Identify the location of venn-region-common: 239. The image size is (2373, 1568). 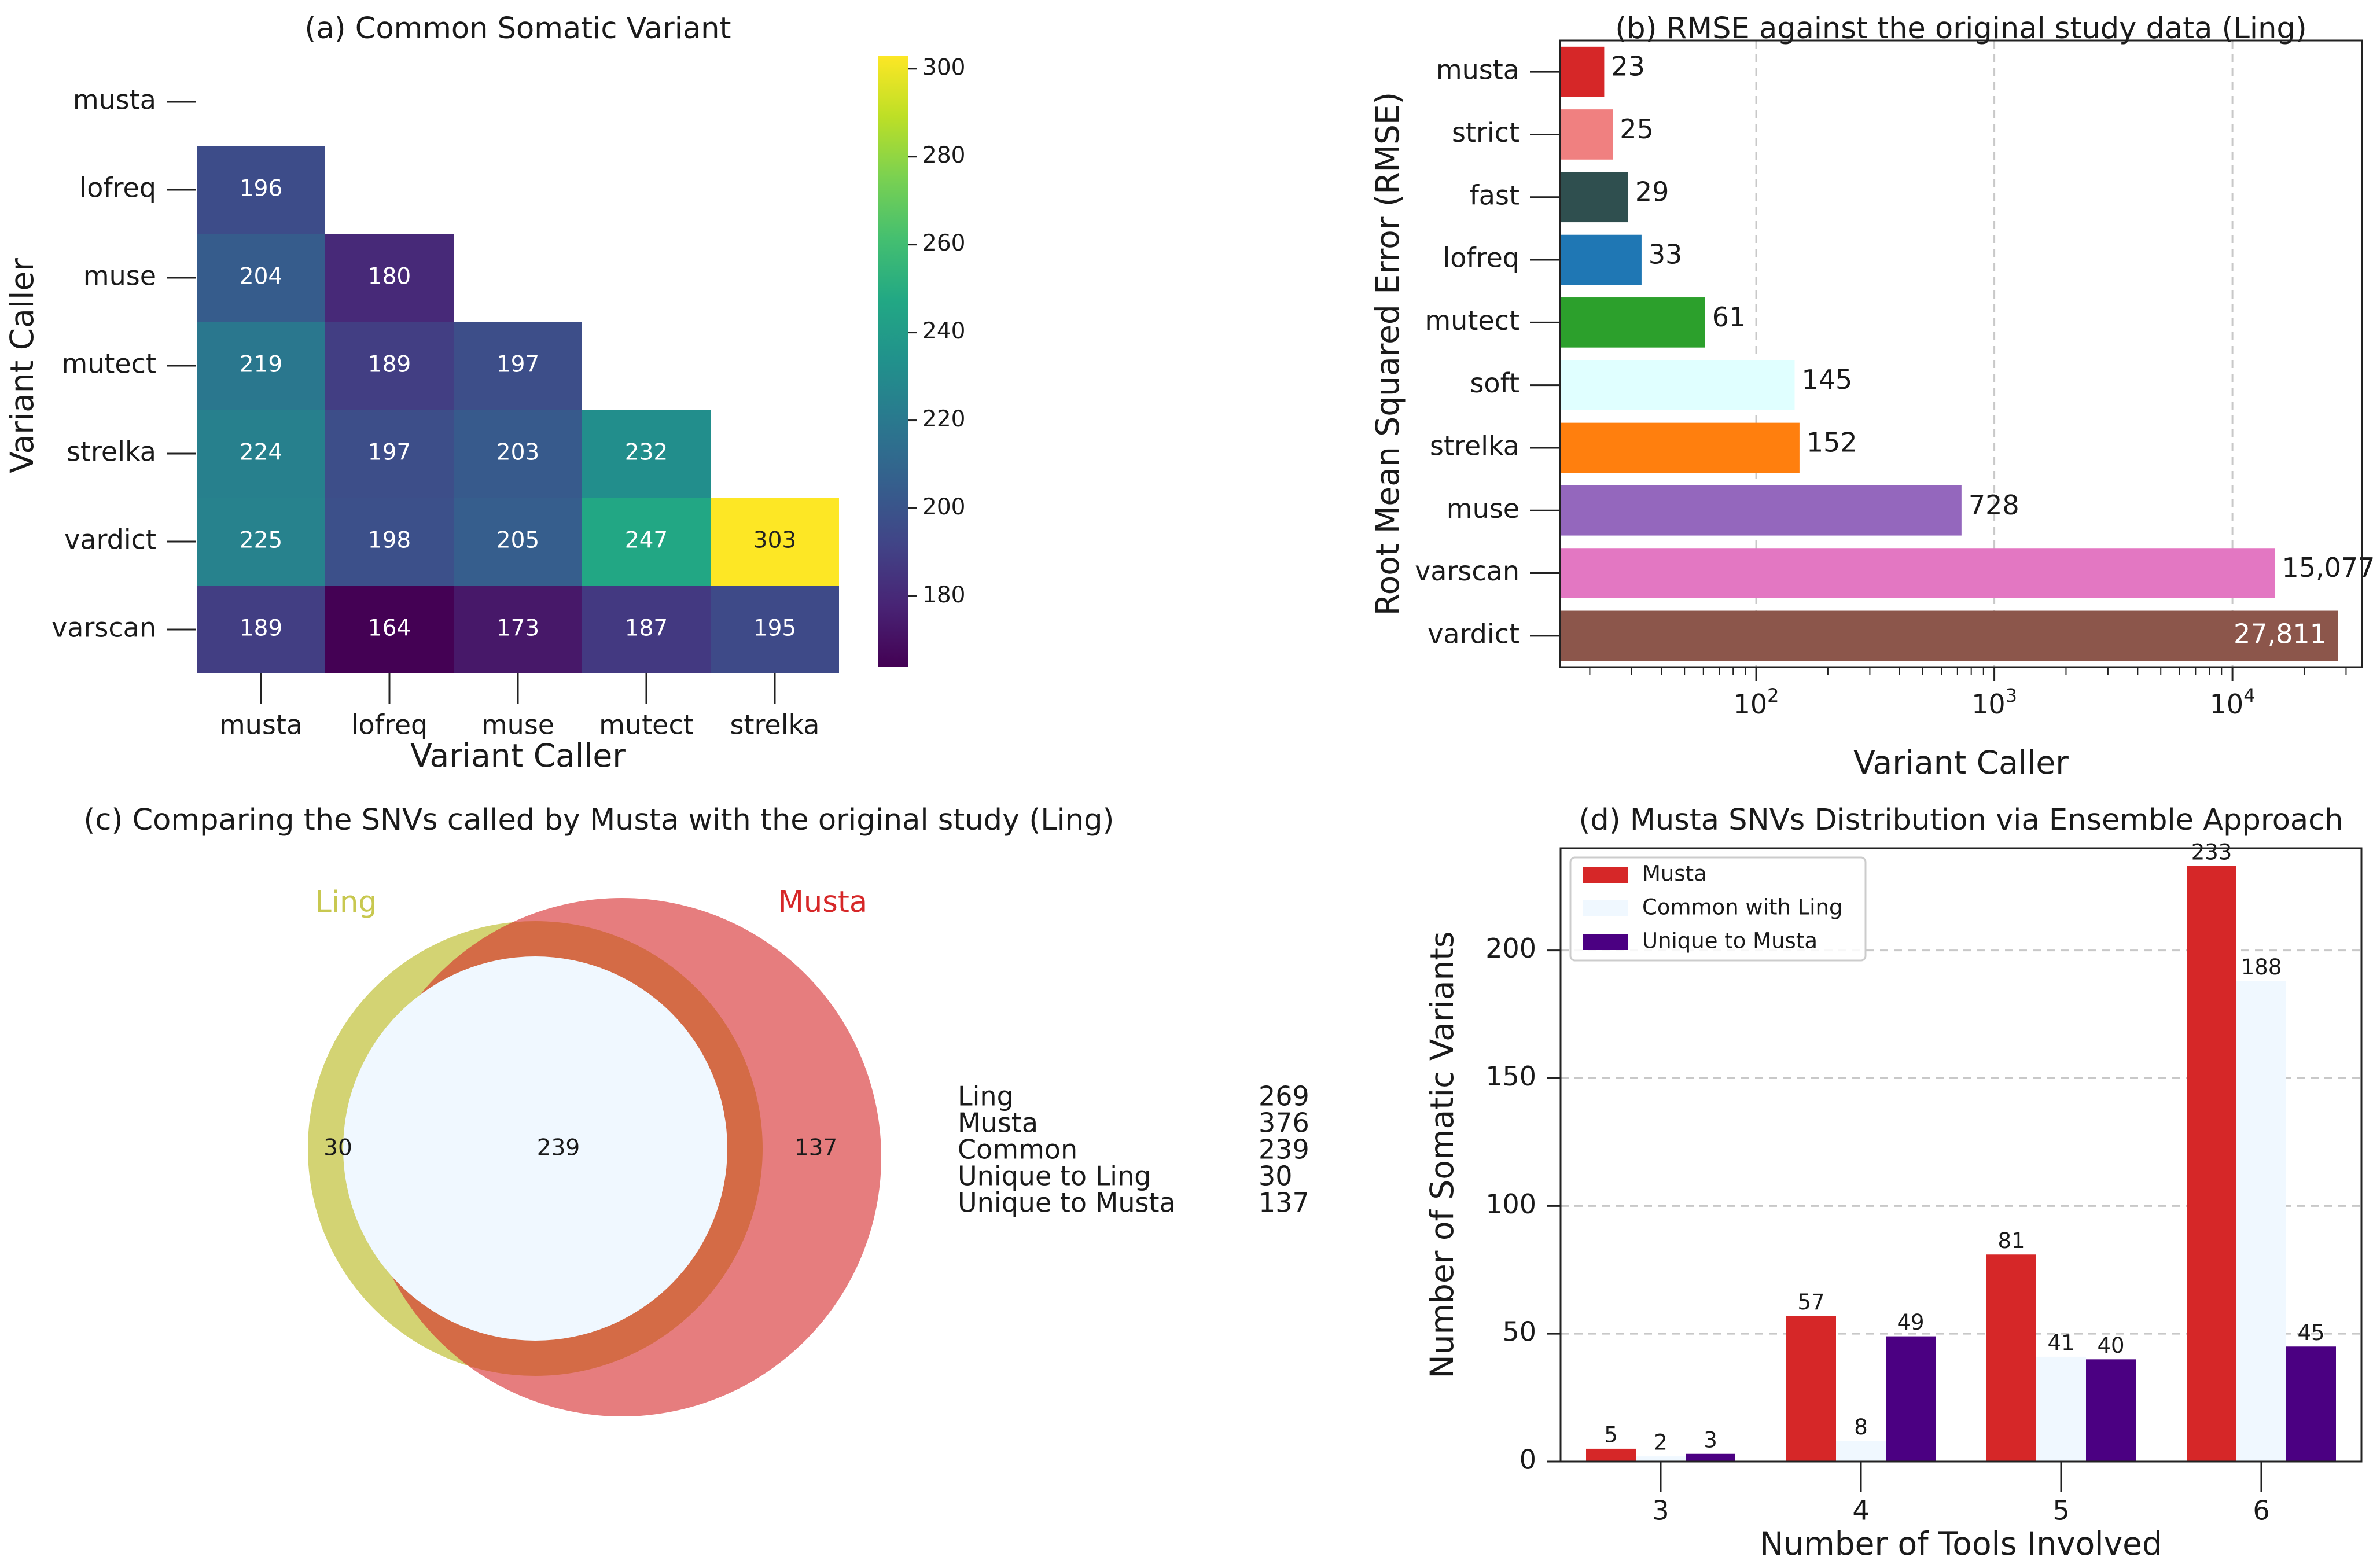
(558, 1148).